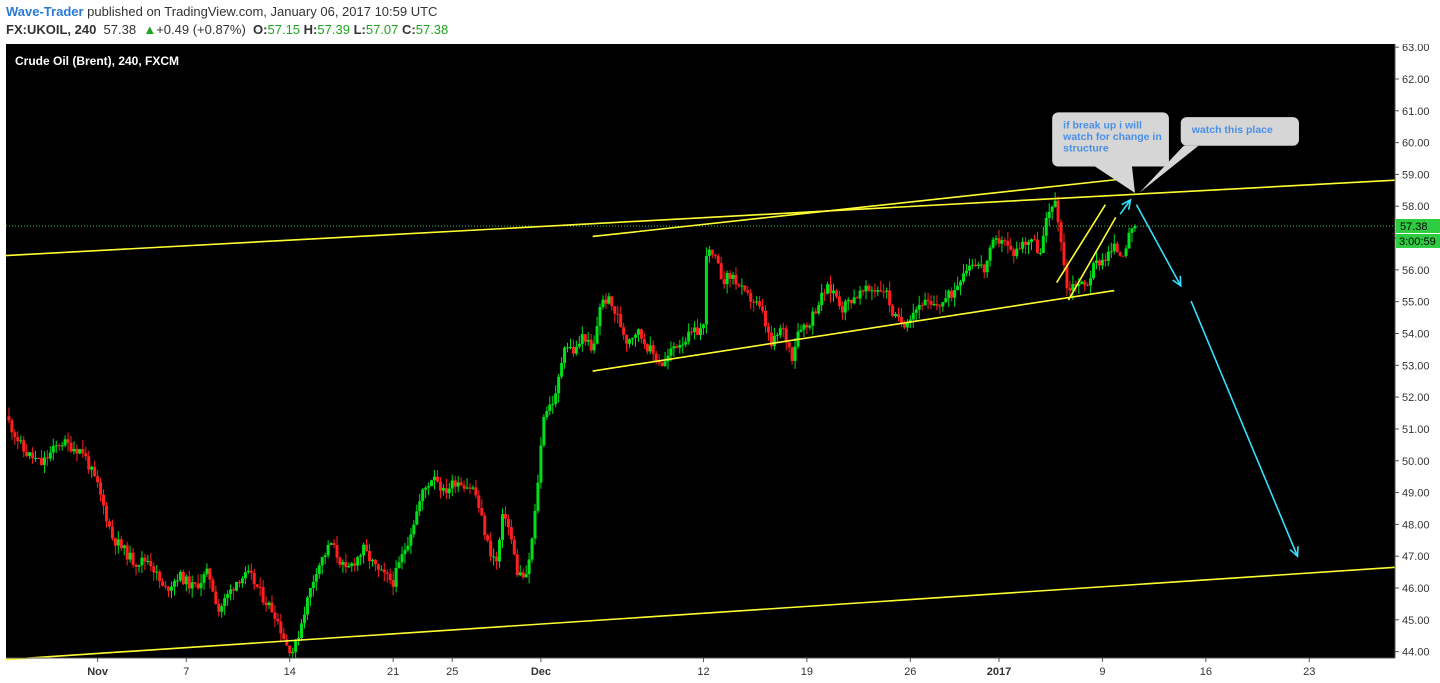 This screenshot has width=1440, height=683. Describe the element at coordinates (1416, 335) in the screenshot. I see `y-tick-label: 54.00` at that location.